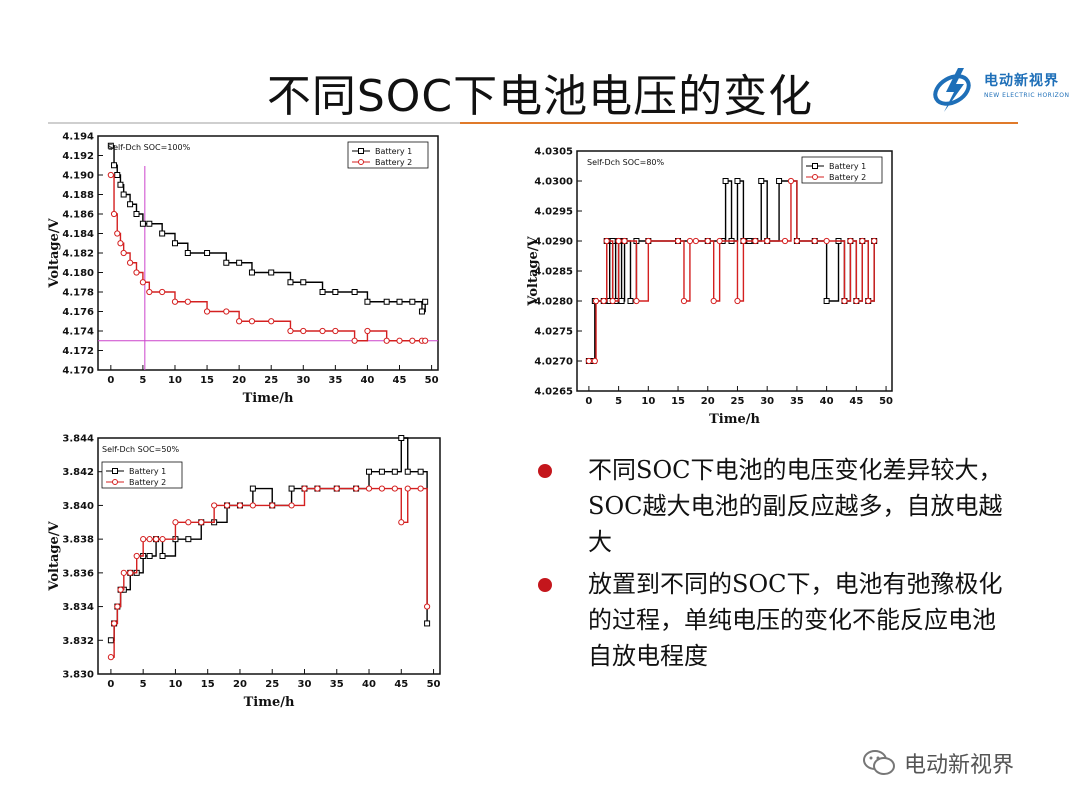  What do you see at coordinates (648, 401) in the screenshot?
I see `x-tick-label: 10` at bounding box center [648, 401].